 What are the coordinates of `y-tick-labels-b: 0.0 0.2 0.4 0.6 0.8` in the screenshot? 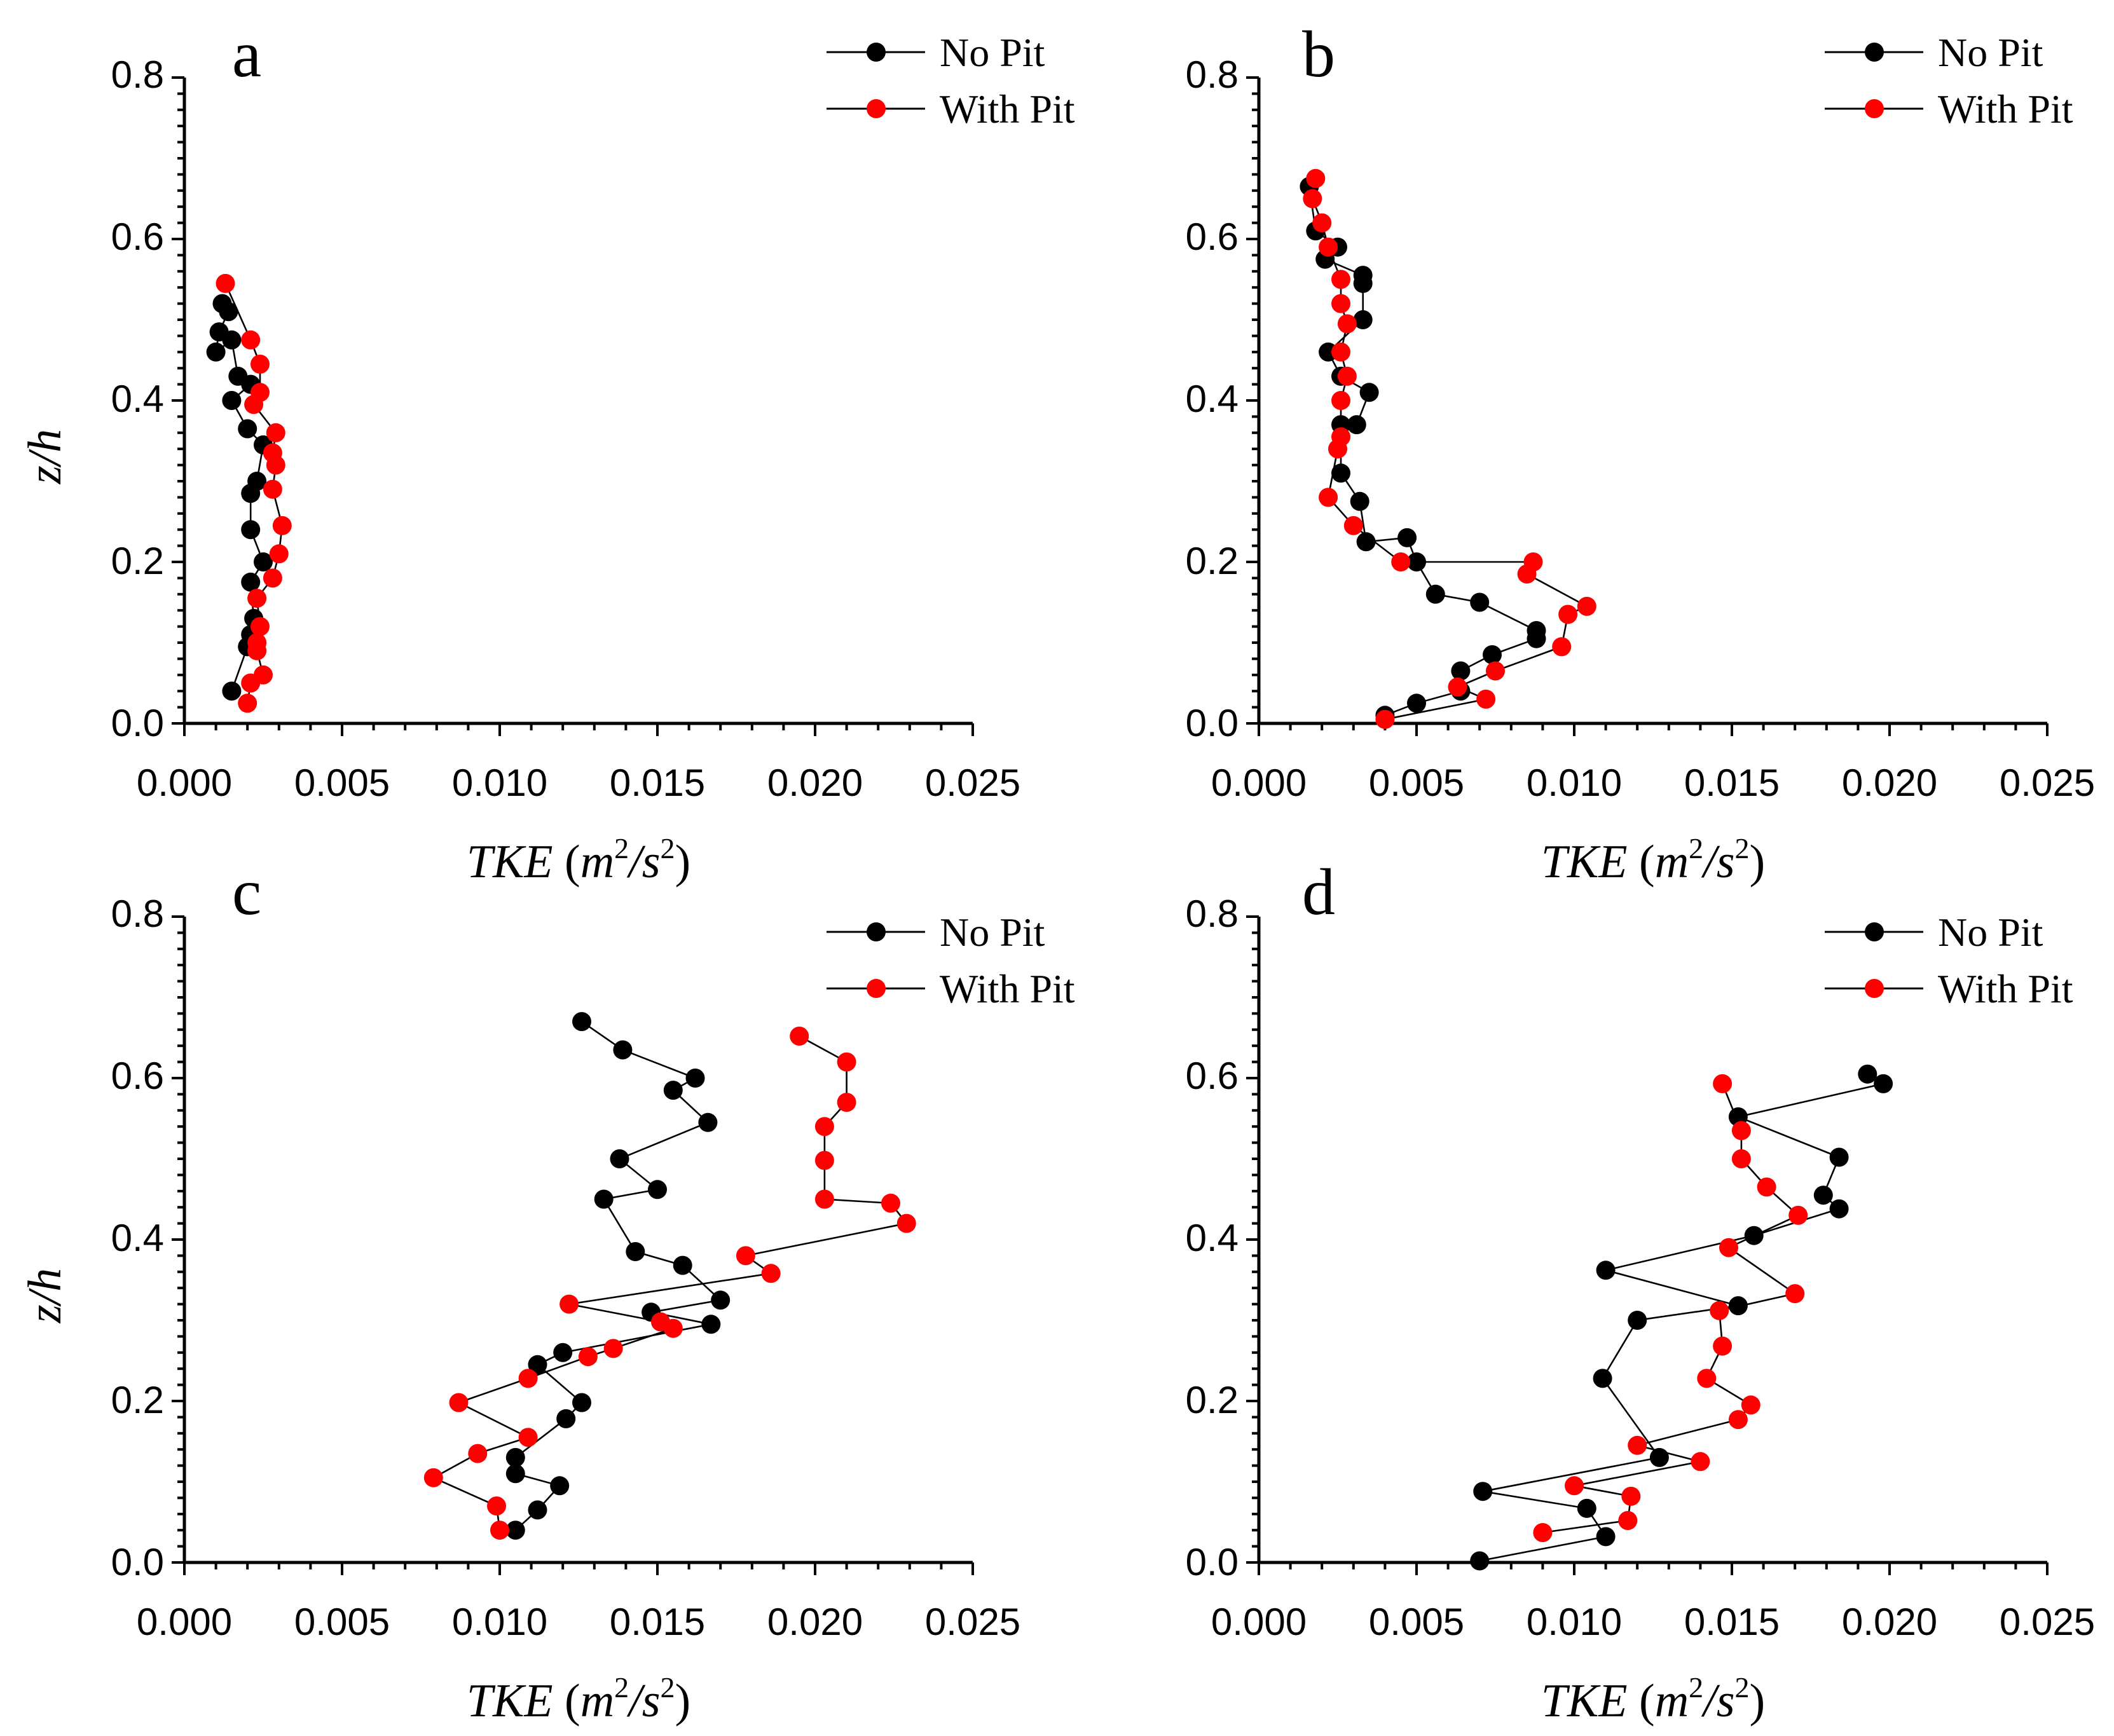 It's located at (1212, 398).